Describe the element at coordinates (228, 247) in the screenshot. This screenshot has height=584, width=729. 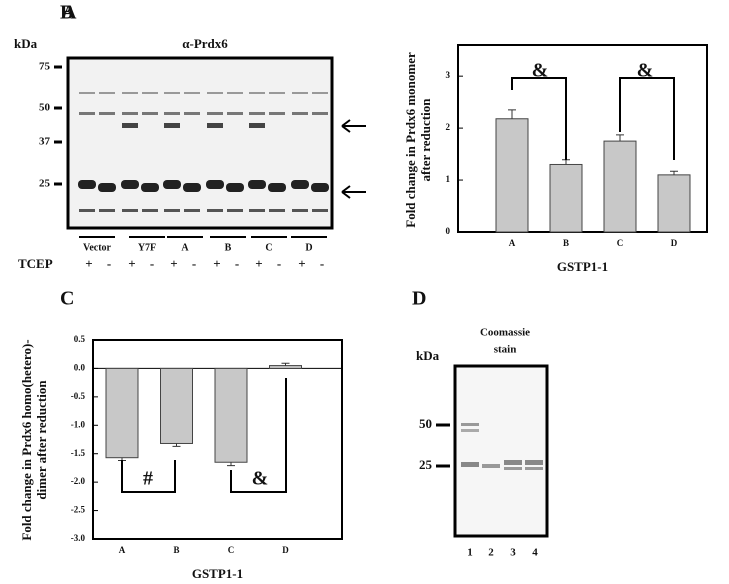
I see `group-label: B` at that location.